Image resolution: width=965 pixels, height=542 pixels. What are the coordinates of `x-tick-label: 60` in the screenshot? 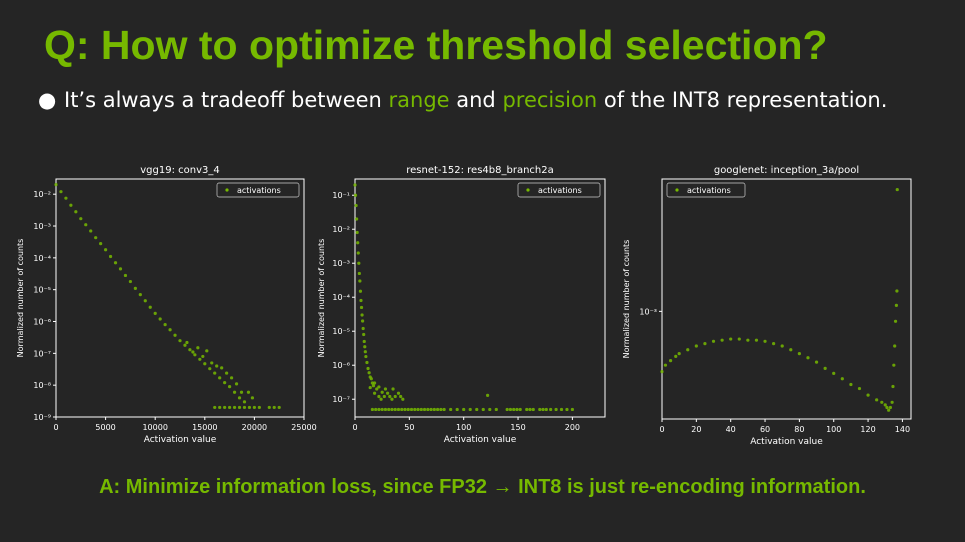 It's located at (765, 429).